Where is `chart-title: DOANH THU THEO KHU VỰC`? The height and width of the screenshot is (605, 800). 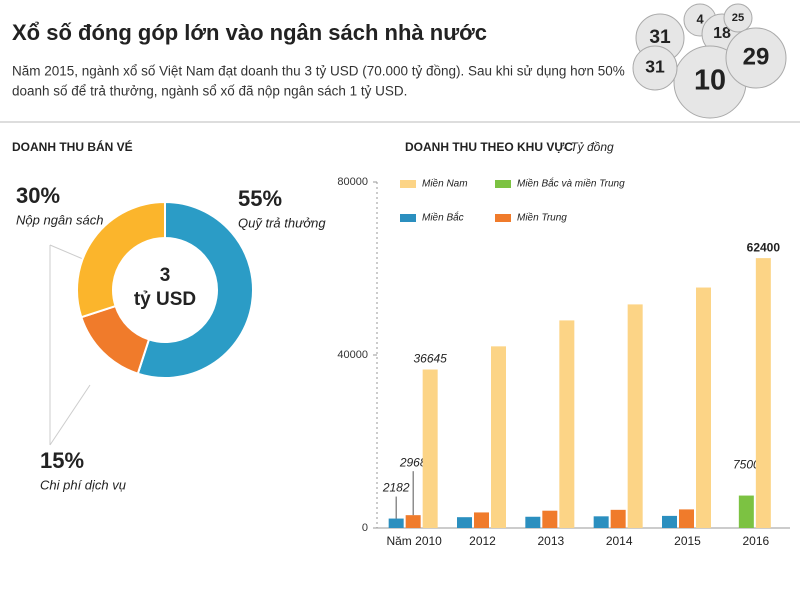 chart-title: DOANH THU THEO KHU VỰC is located at coordinates (489, 147).